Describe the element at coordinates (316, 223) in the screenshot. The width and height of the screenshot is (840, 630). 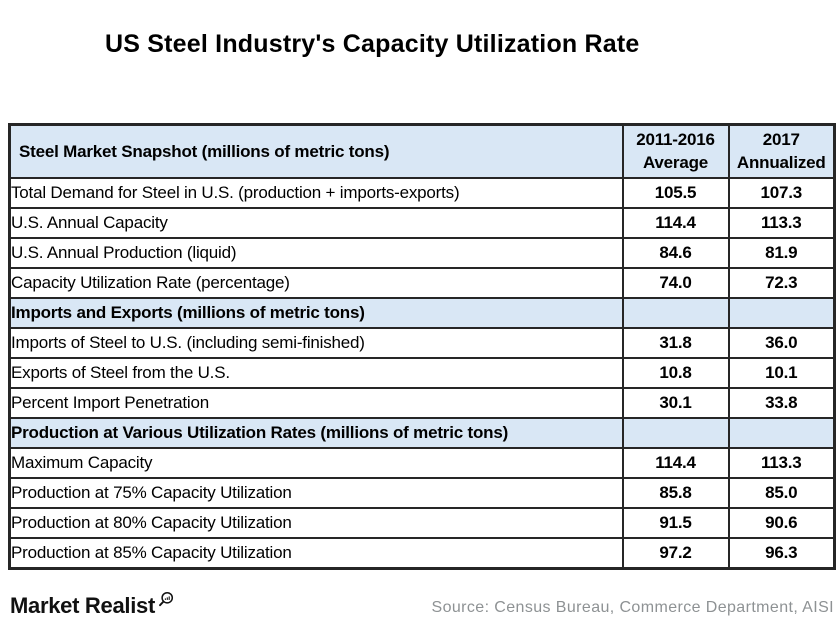
I see `row-label: U.S. Annual Capacity` at that location.